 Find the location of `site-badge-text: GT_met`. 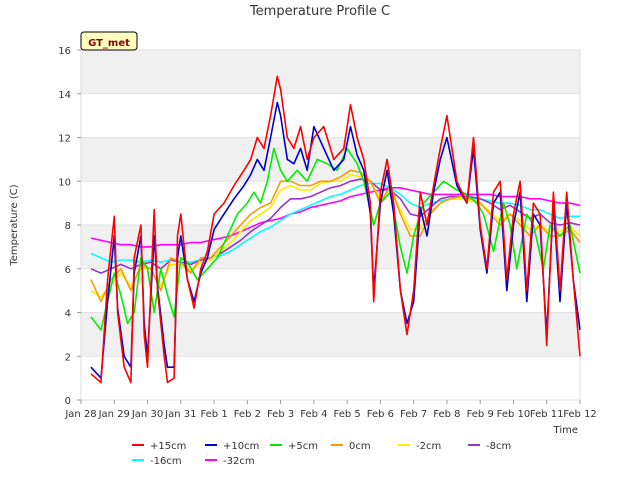

site-badge-text: GT_met is located at coordinates (109, 43).